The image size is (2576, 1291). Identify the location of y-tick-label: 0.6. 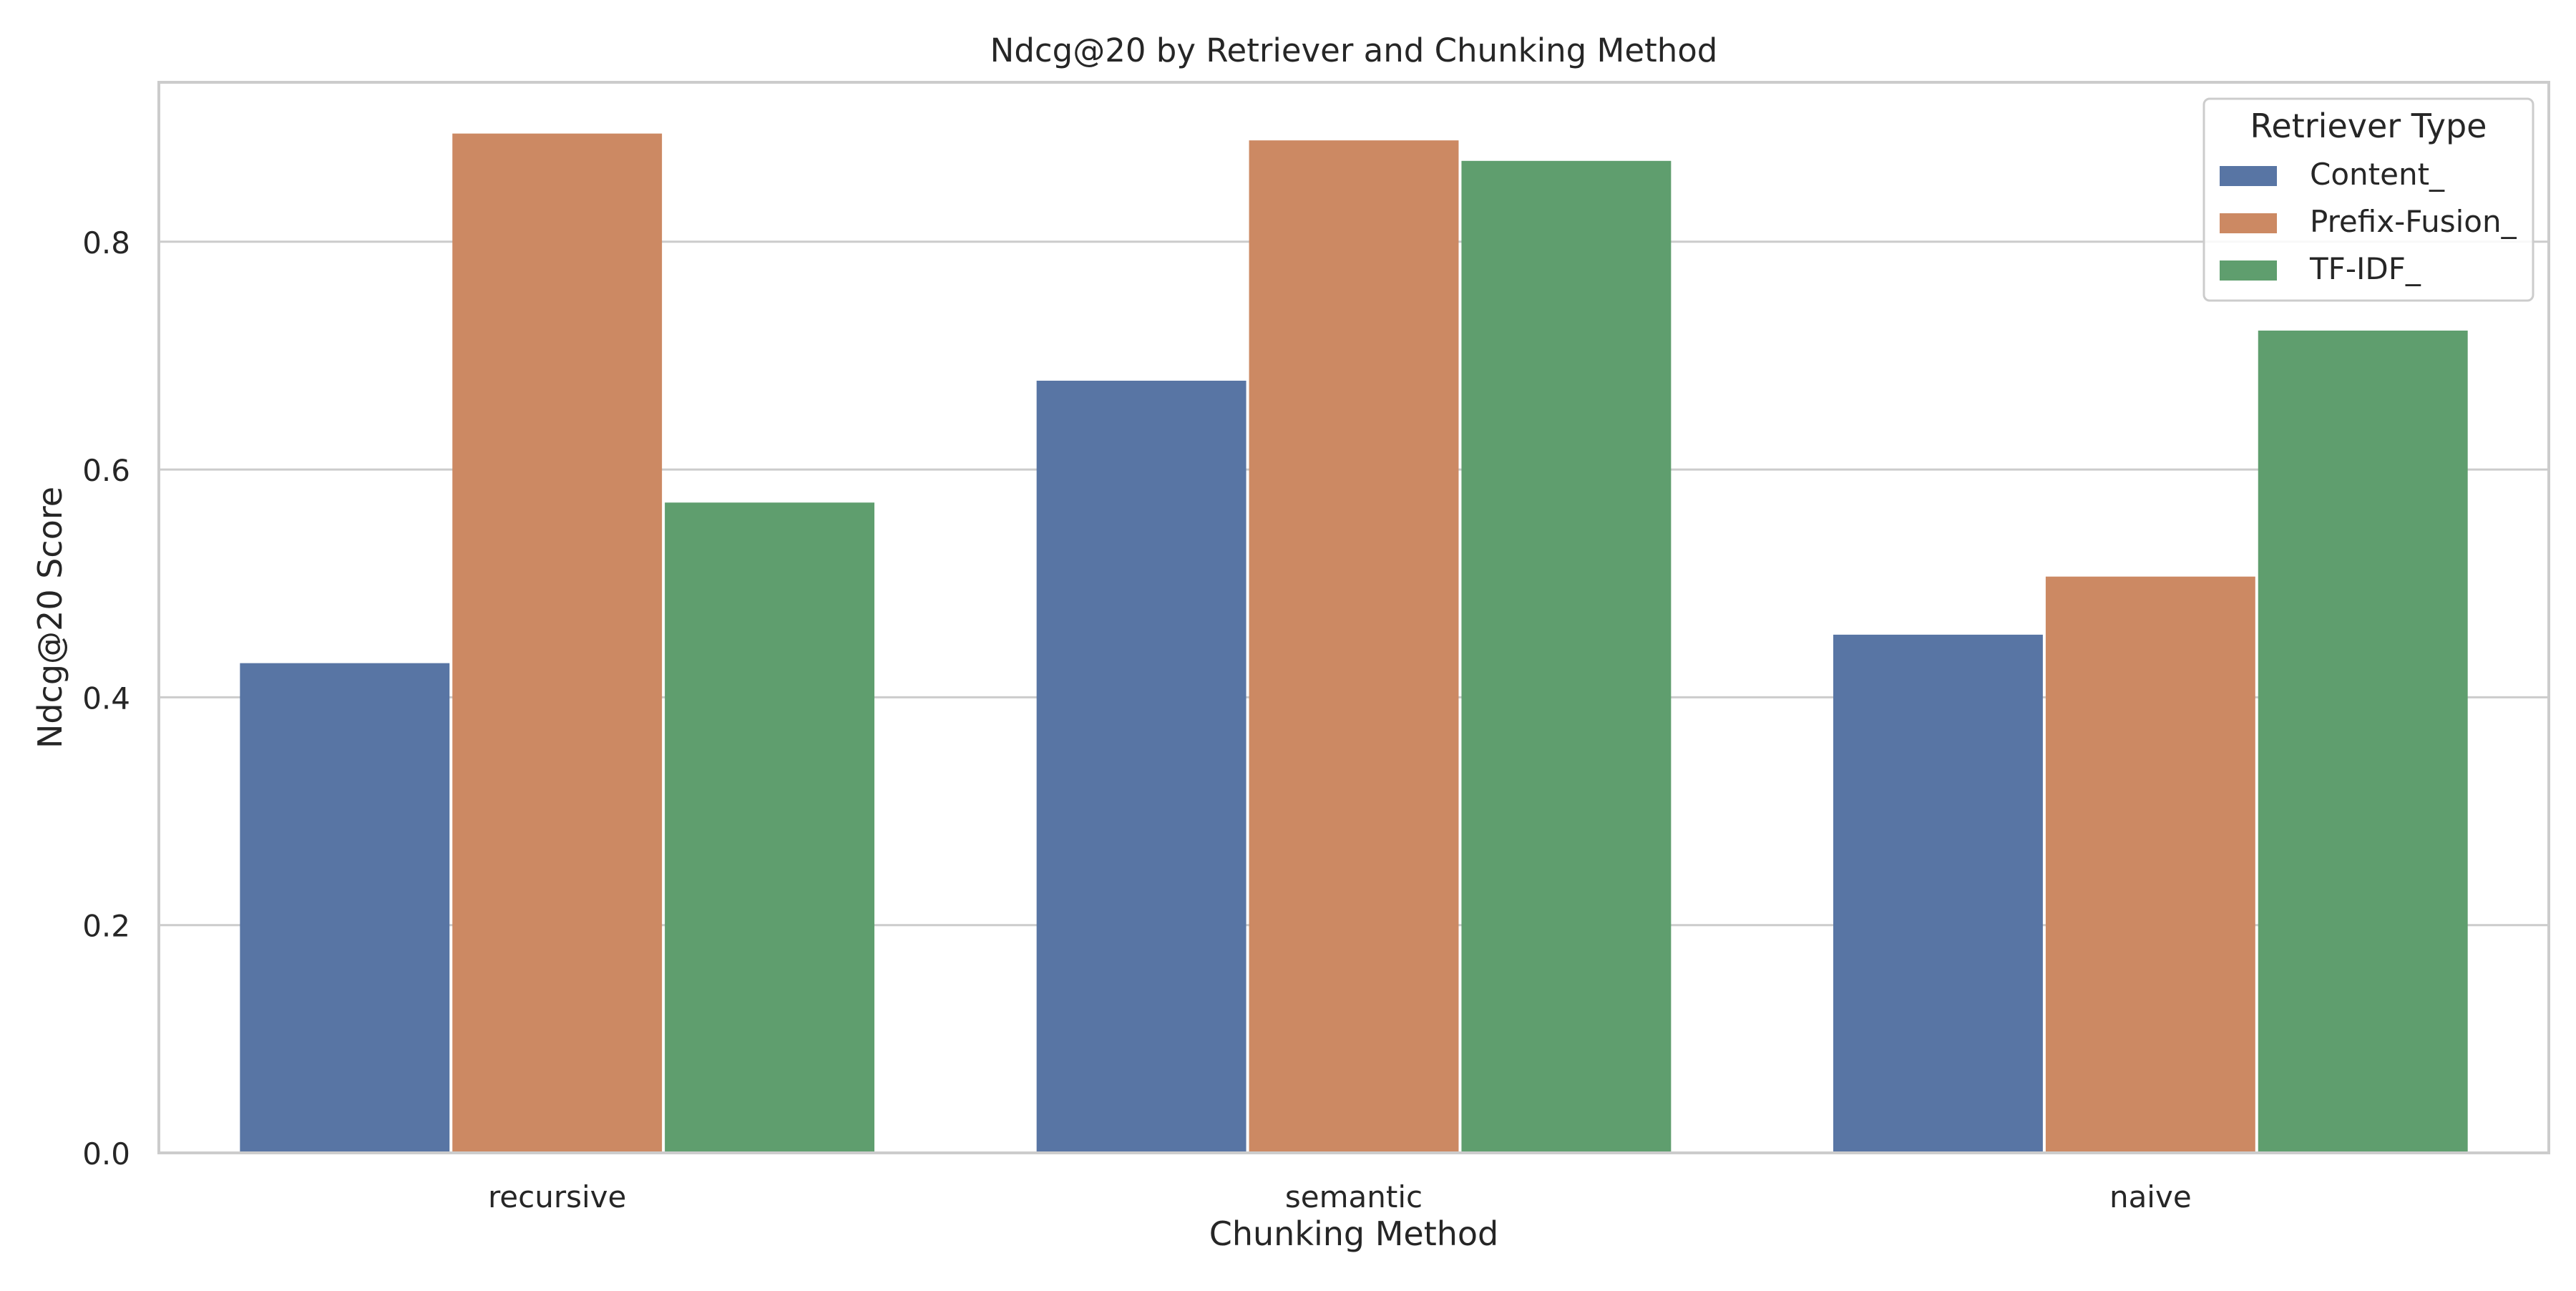
(106, 470).